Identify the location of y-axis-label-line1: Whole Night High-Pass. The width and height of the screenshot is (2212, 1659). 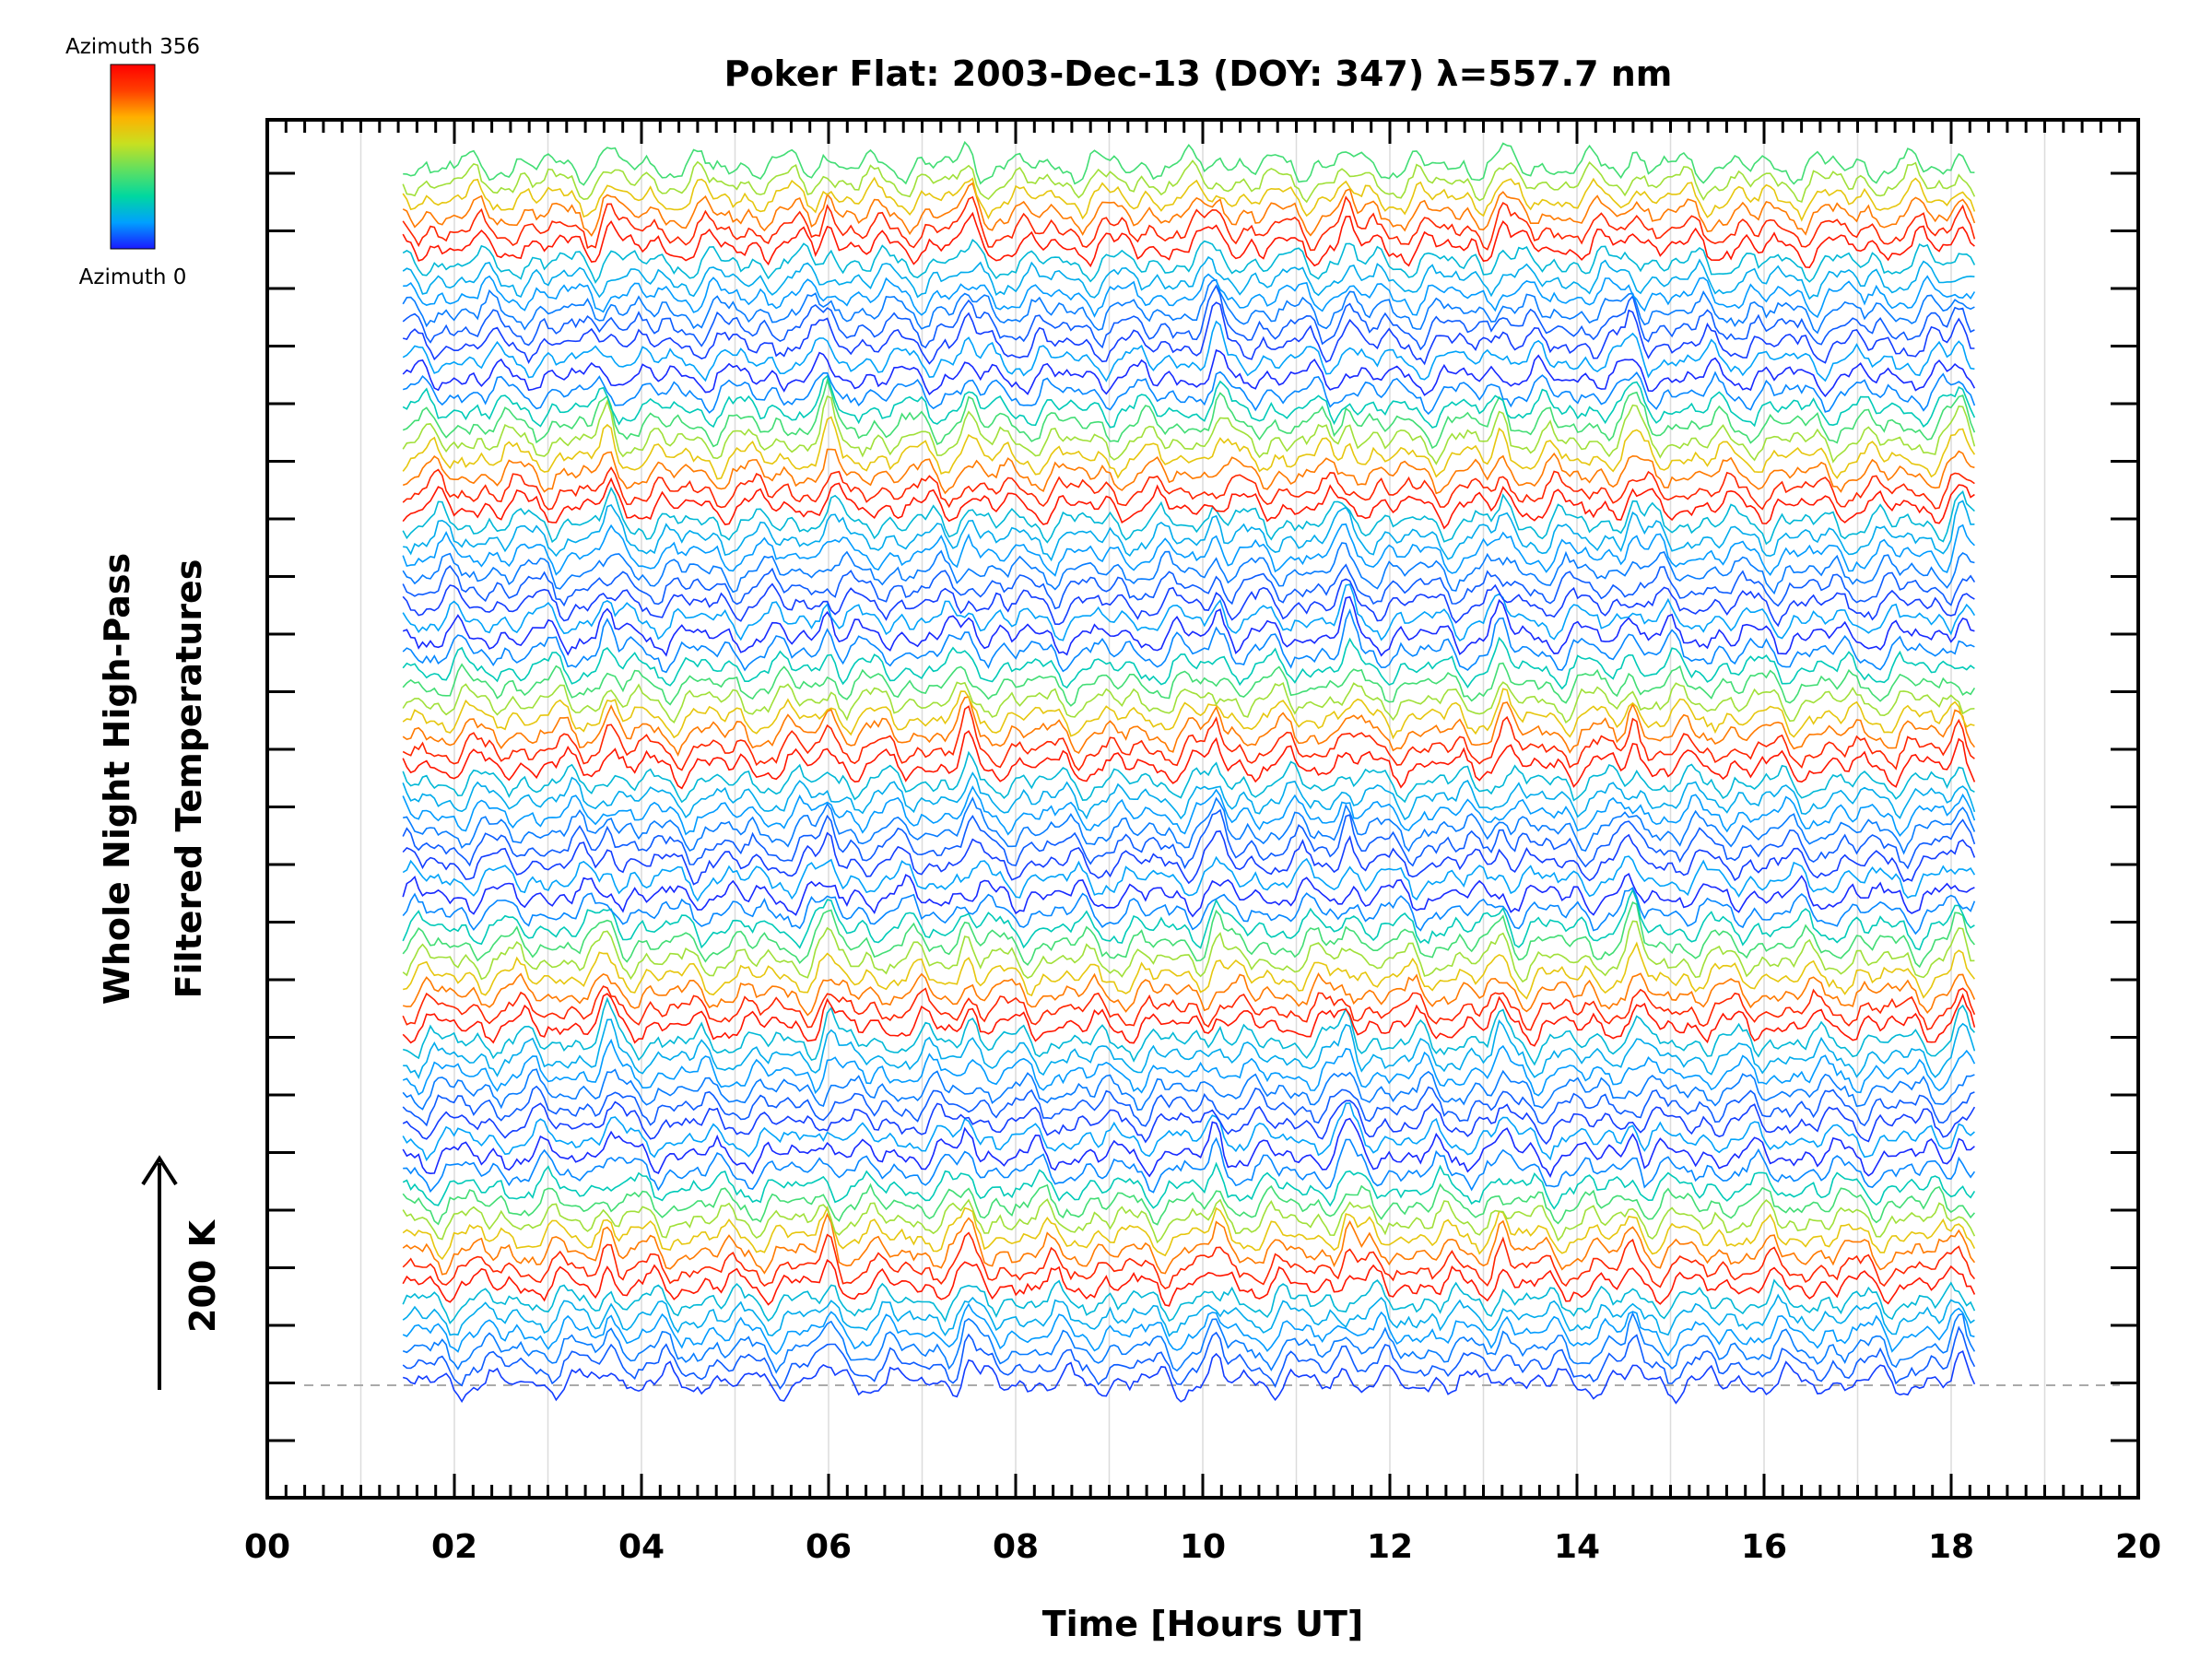
(117, 779).